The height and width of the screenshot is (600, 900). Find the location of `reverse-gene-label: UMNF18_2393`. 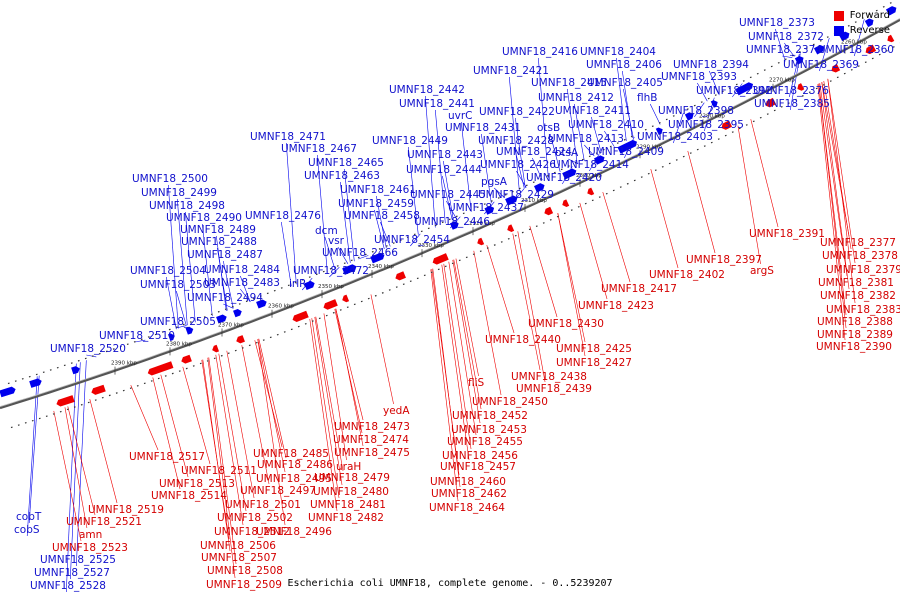

reverse-gene-label: UMNF18_2393 is located at coordinates (699, 77).